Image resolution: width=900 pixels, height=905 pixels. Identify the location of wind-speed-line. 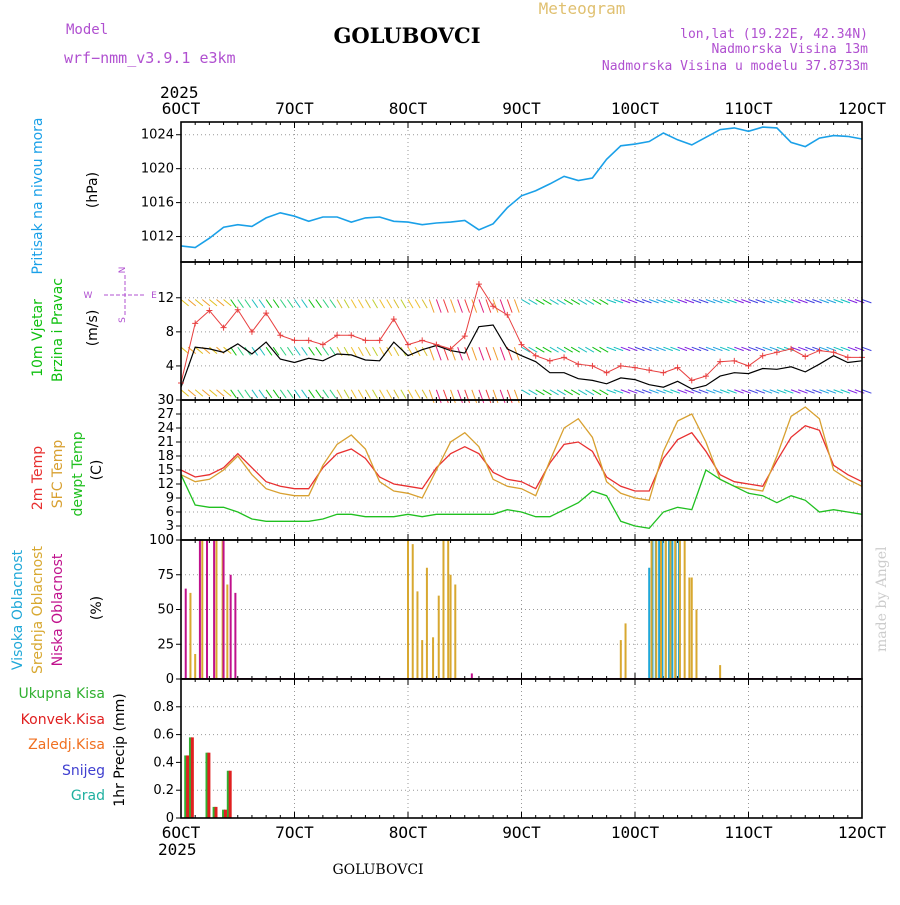
(521, 357).